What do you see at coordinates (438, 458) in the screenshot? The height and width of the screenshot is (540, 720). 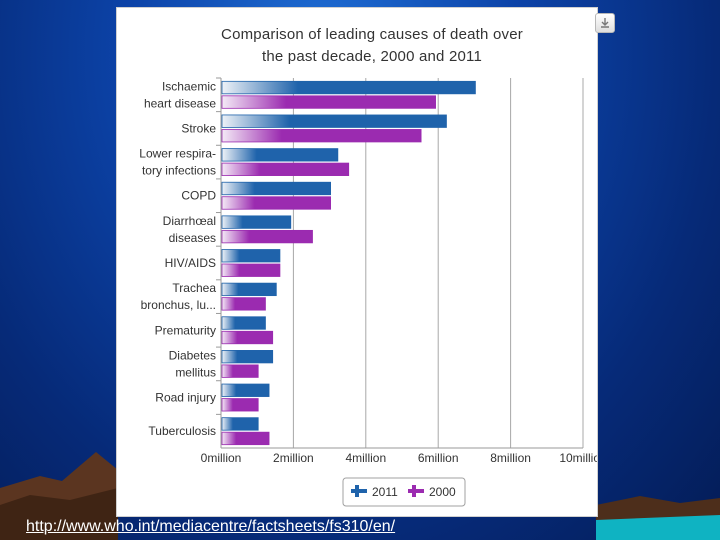 I see `x-tick-label: 6million` at bounding box center [438, 458].